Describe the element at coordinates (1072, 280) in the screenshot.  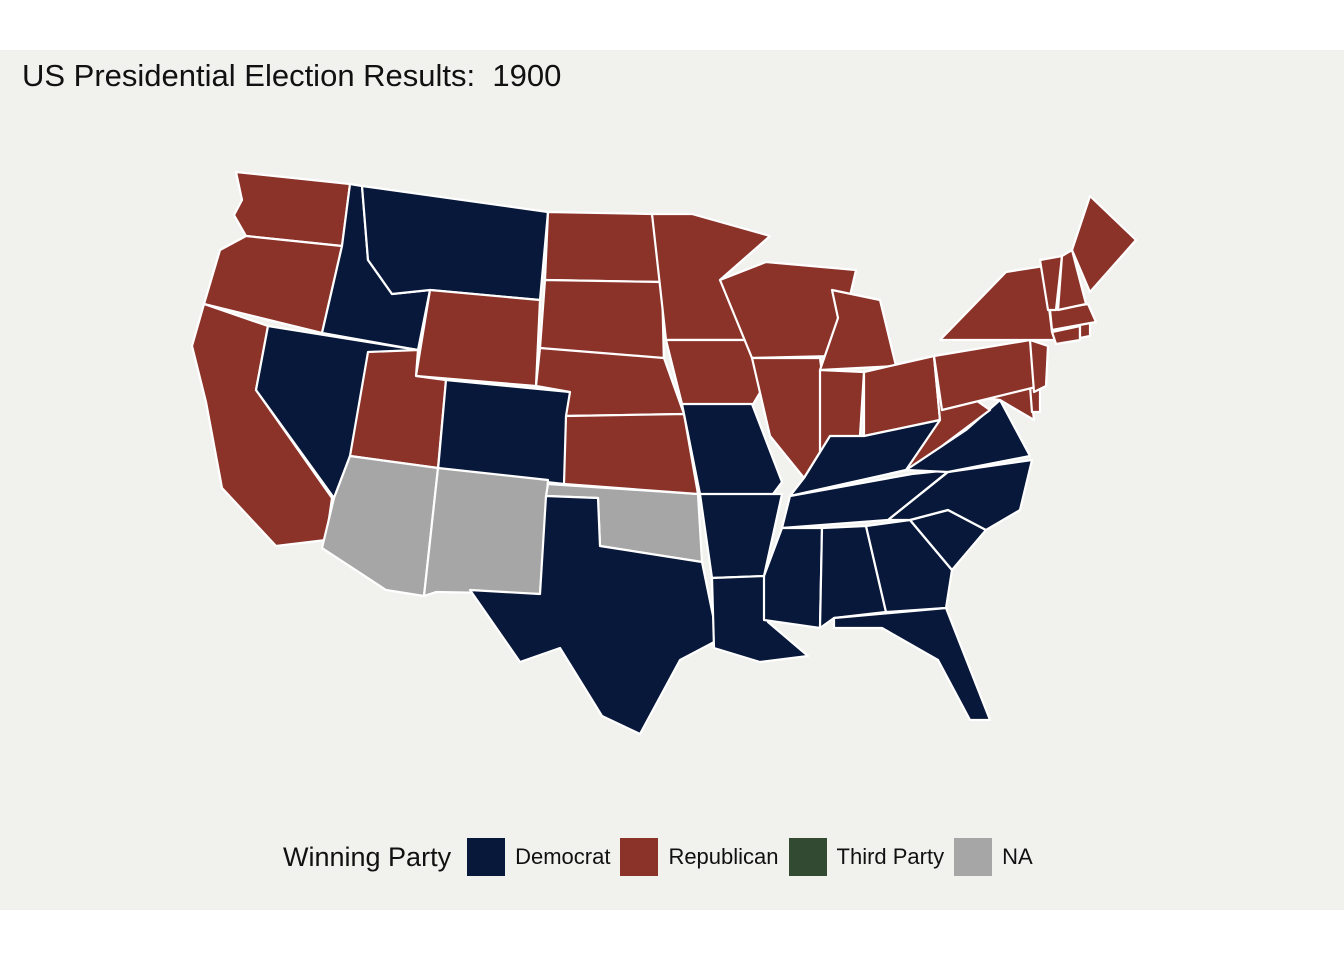
I see `state-new-hampshire` at that location.